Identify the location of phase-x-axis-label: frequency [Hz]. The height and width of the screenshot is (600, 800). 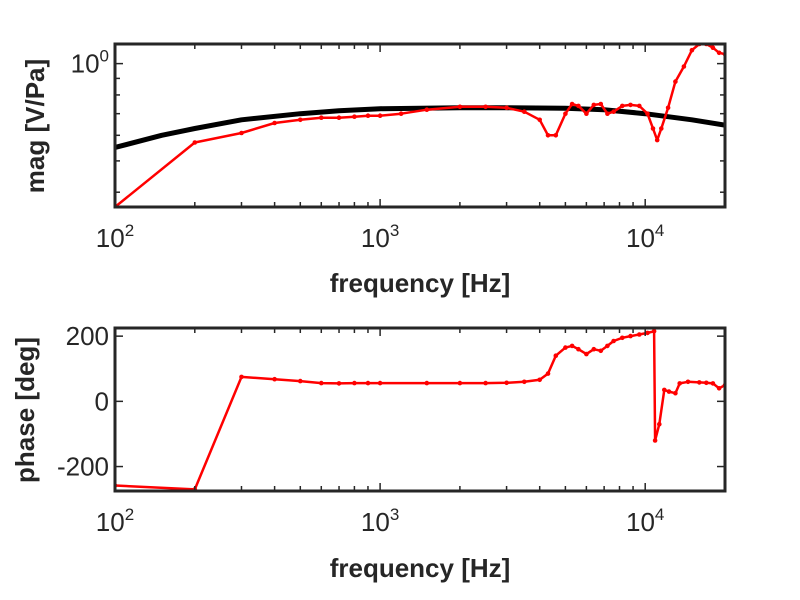
(420, 568).